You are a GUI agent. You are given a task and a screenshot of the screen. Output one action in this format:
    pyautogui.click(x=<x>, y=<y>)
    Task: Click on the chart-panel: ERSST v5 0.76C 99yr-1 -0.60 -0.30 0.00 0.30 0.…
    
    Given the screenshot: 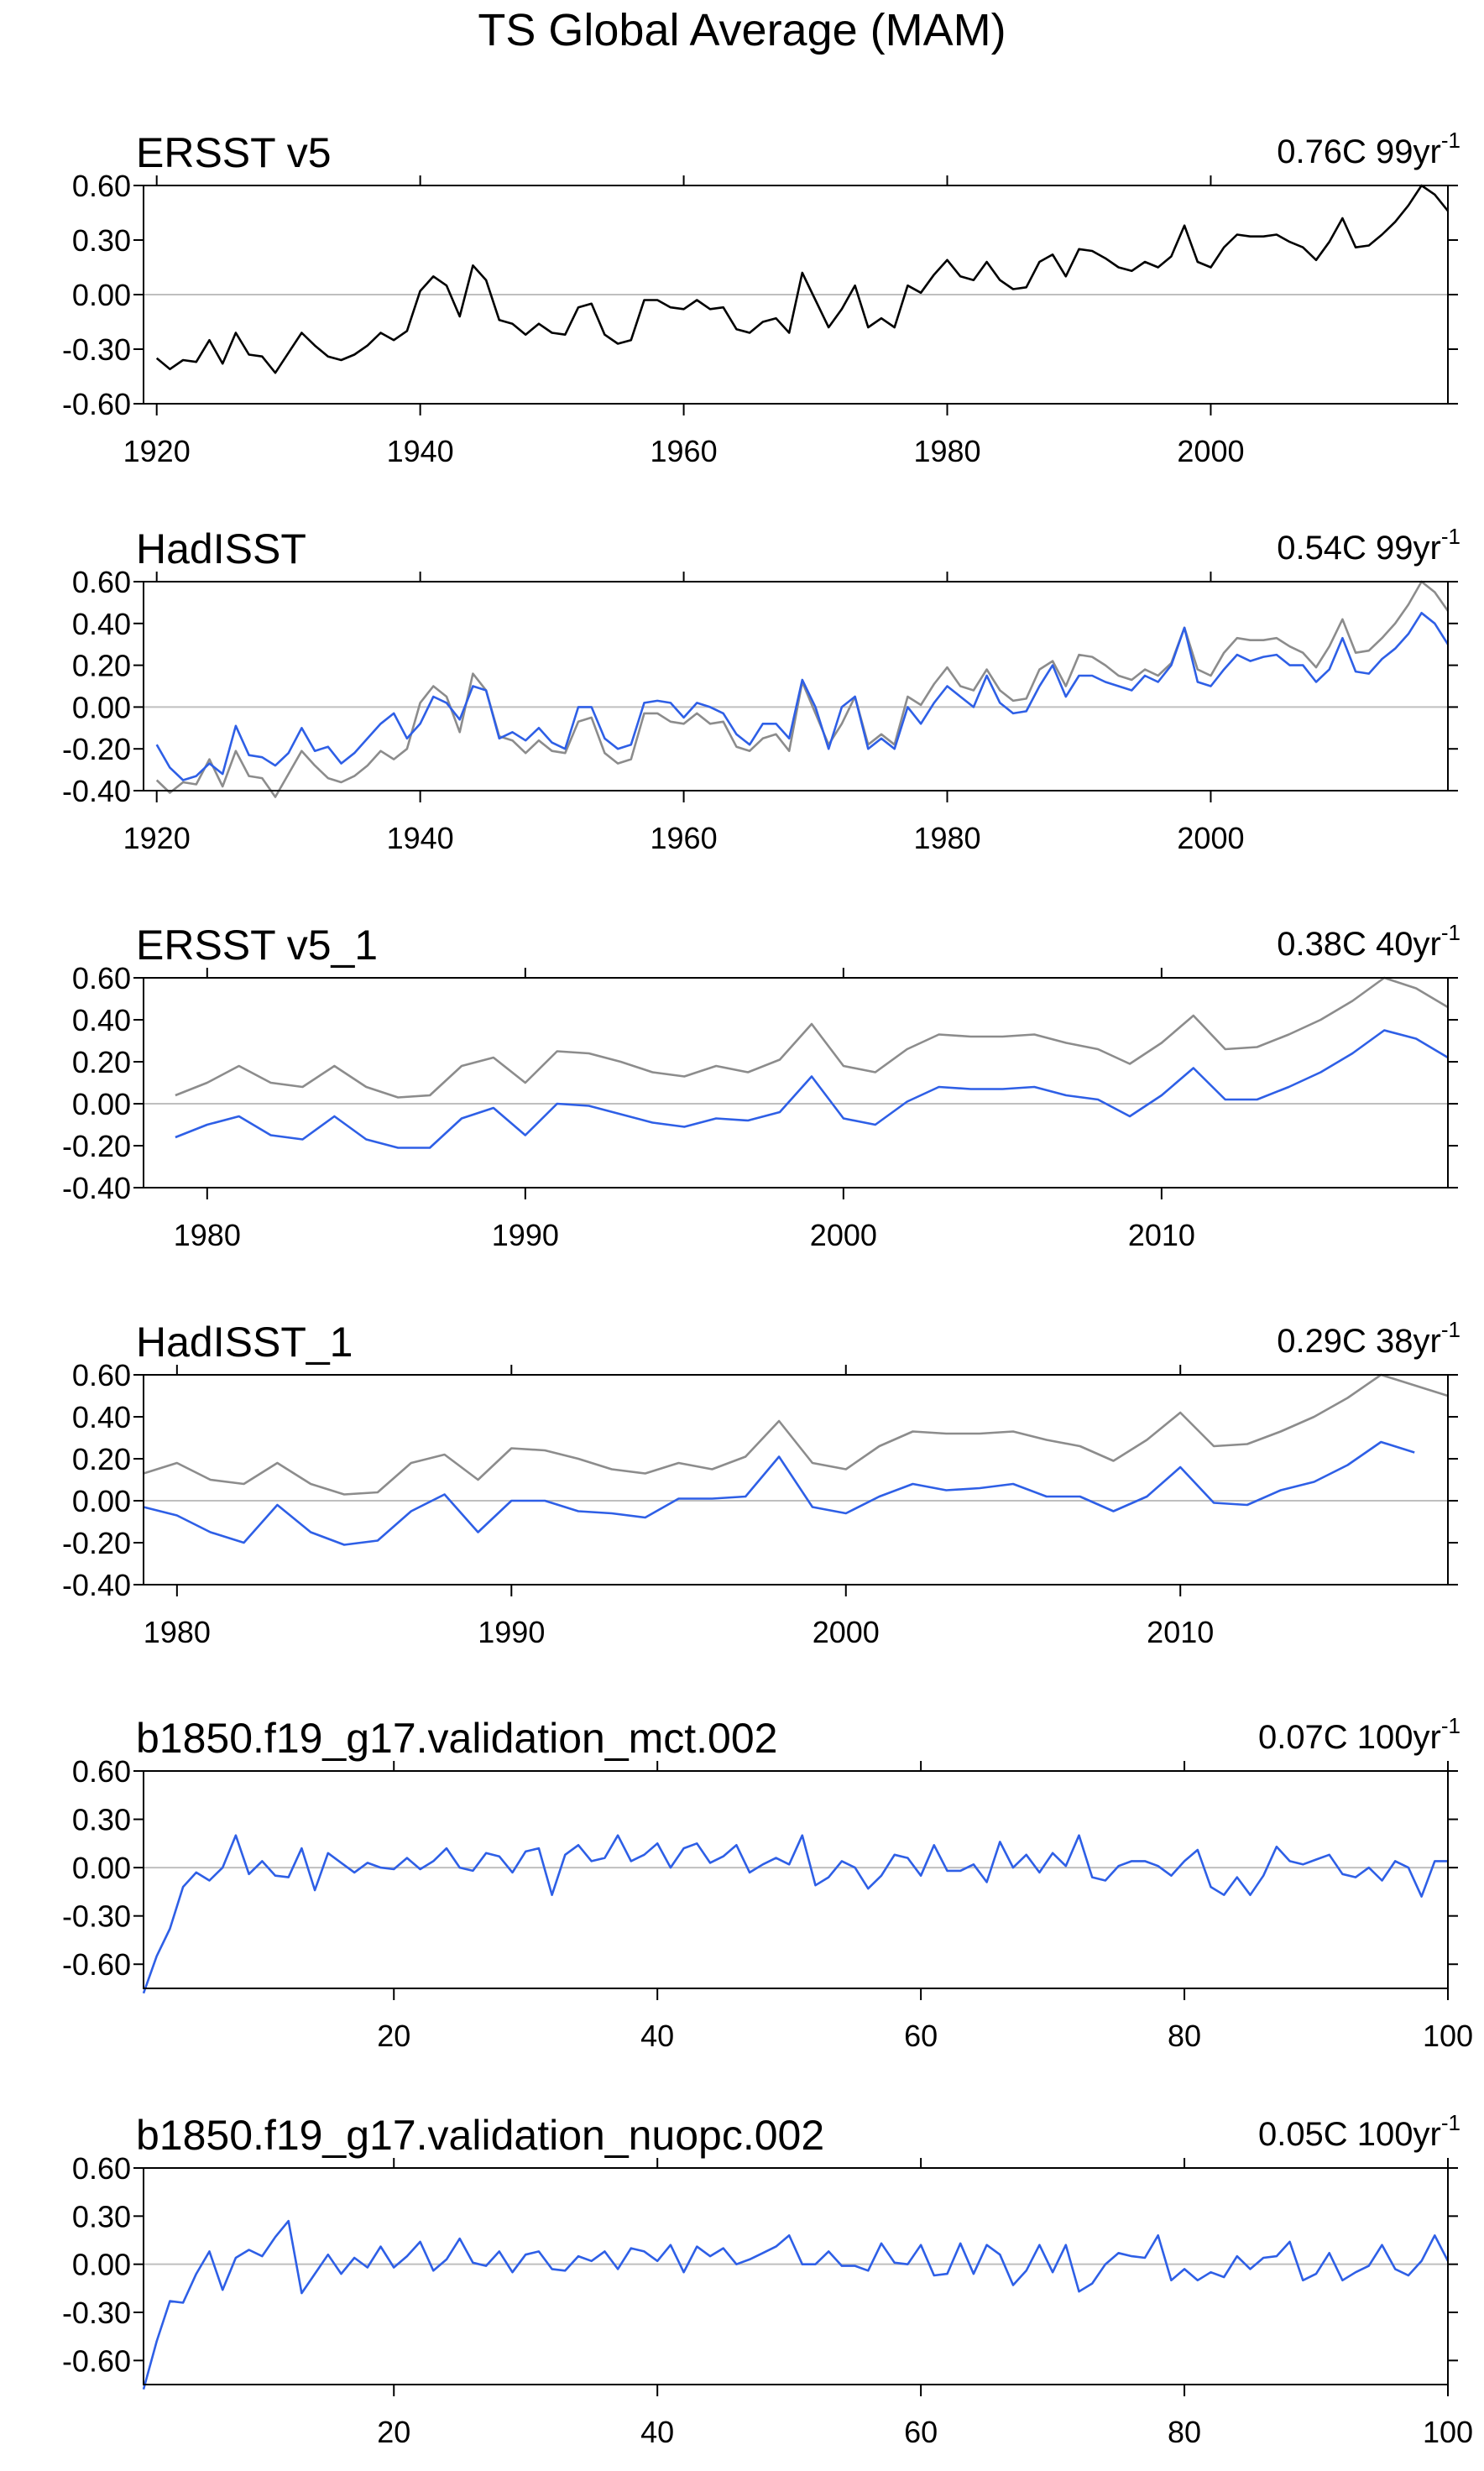 What is the action you would take?
    pyautogui.click(x=761, y=298)
    